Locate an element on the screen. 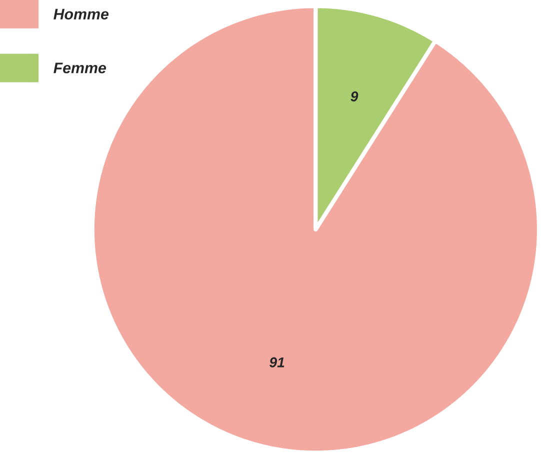  legend-label: Femme is located at coordinates (80, 68).